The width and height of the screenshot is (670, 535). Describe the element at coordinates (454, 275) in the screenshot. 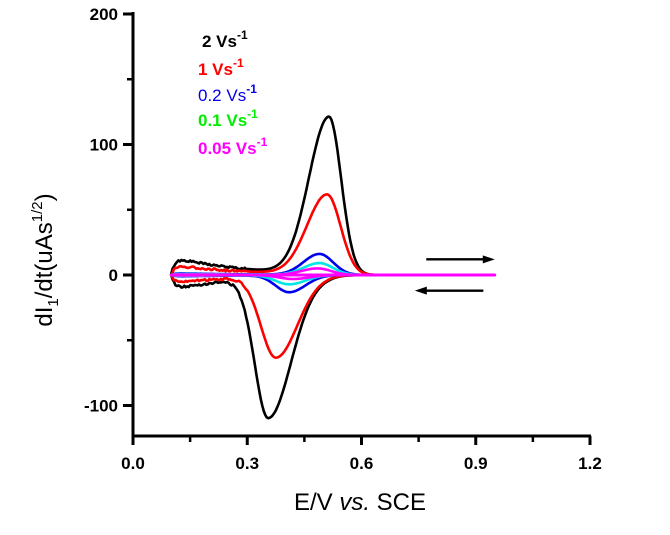

I see `scan-direction-arrows` at that location.